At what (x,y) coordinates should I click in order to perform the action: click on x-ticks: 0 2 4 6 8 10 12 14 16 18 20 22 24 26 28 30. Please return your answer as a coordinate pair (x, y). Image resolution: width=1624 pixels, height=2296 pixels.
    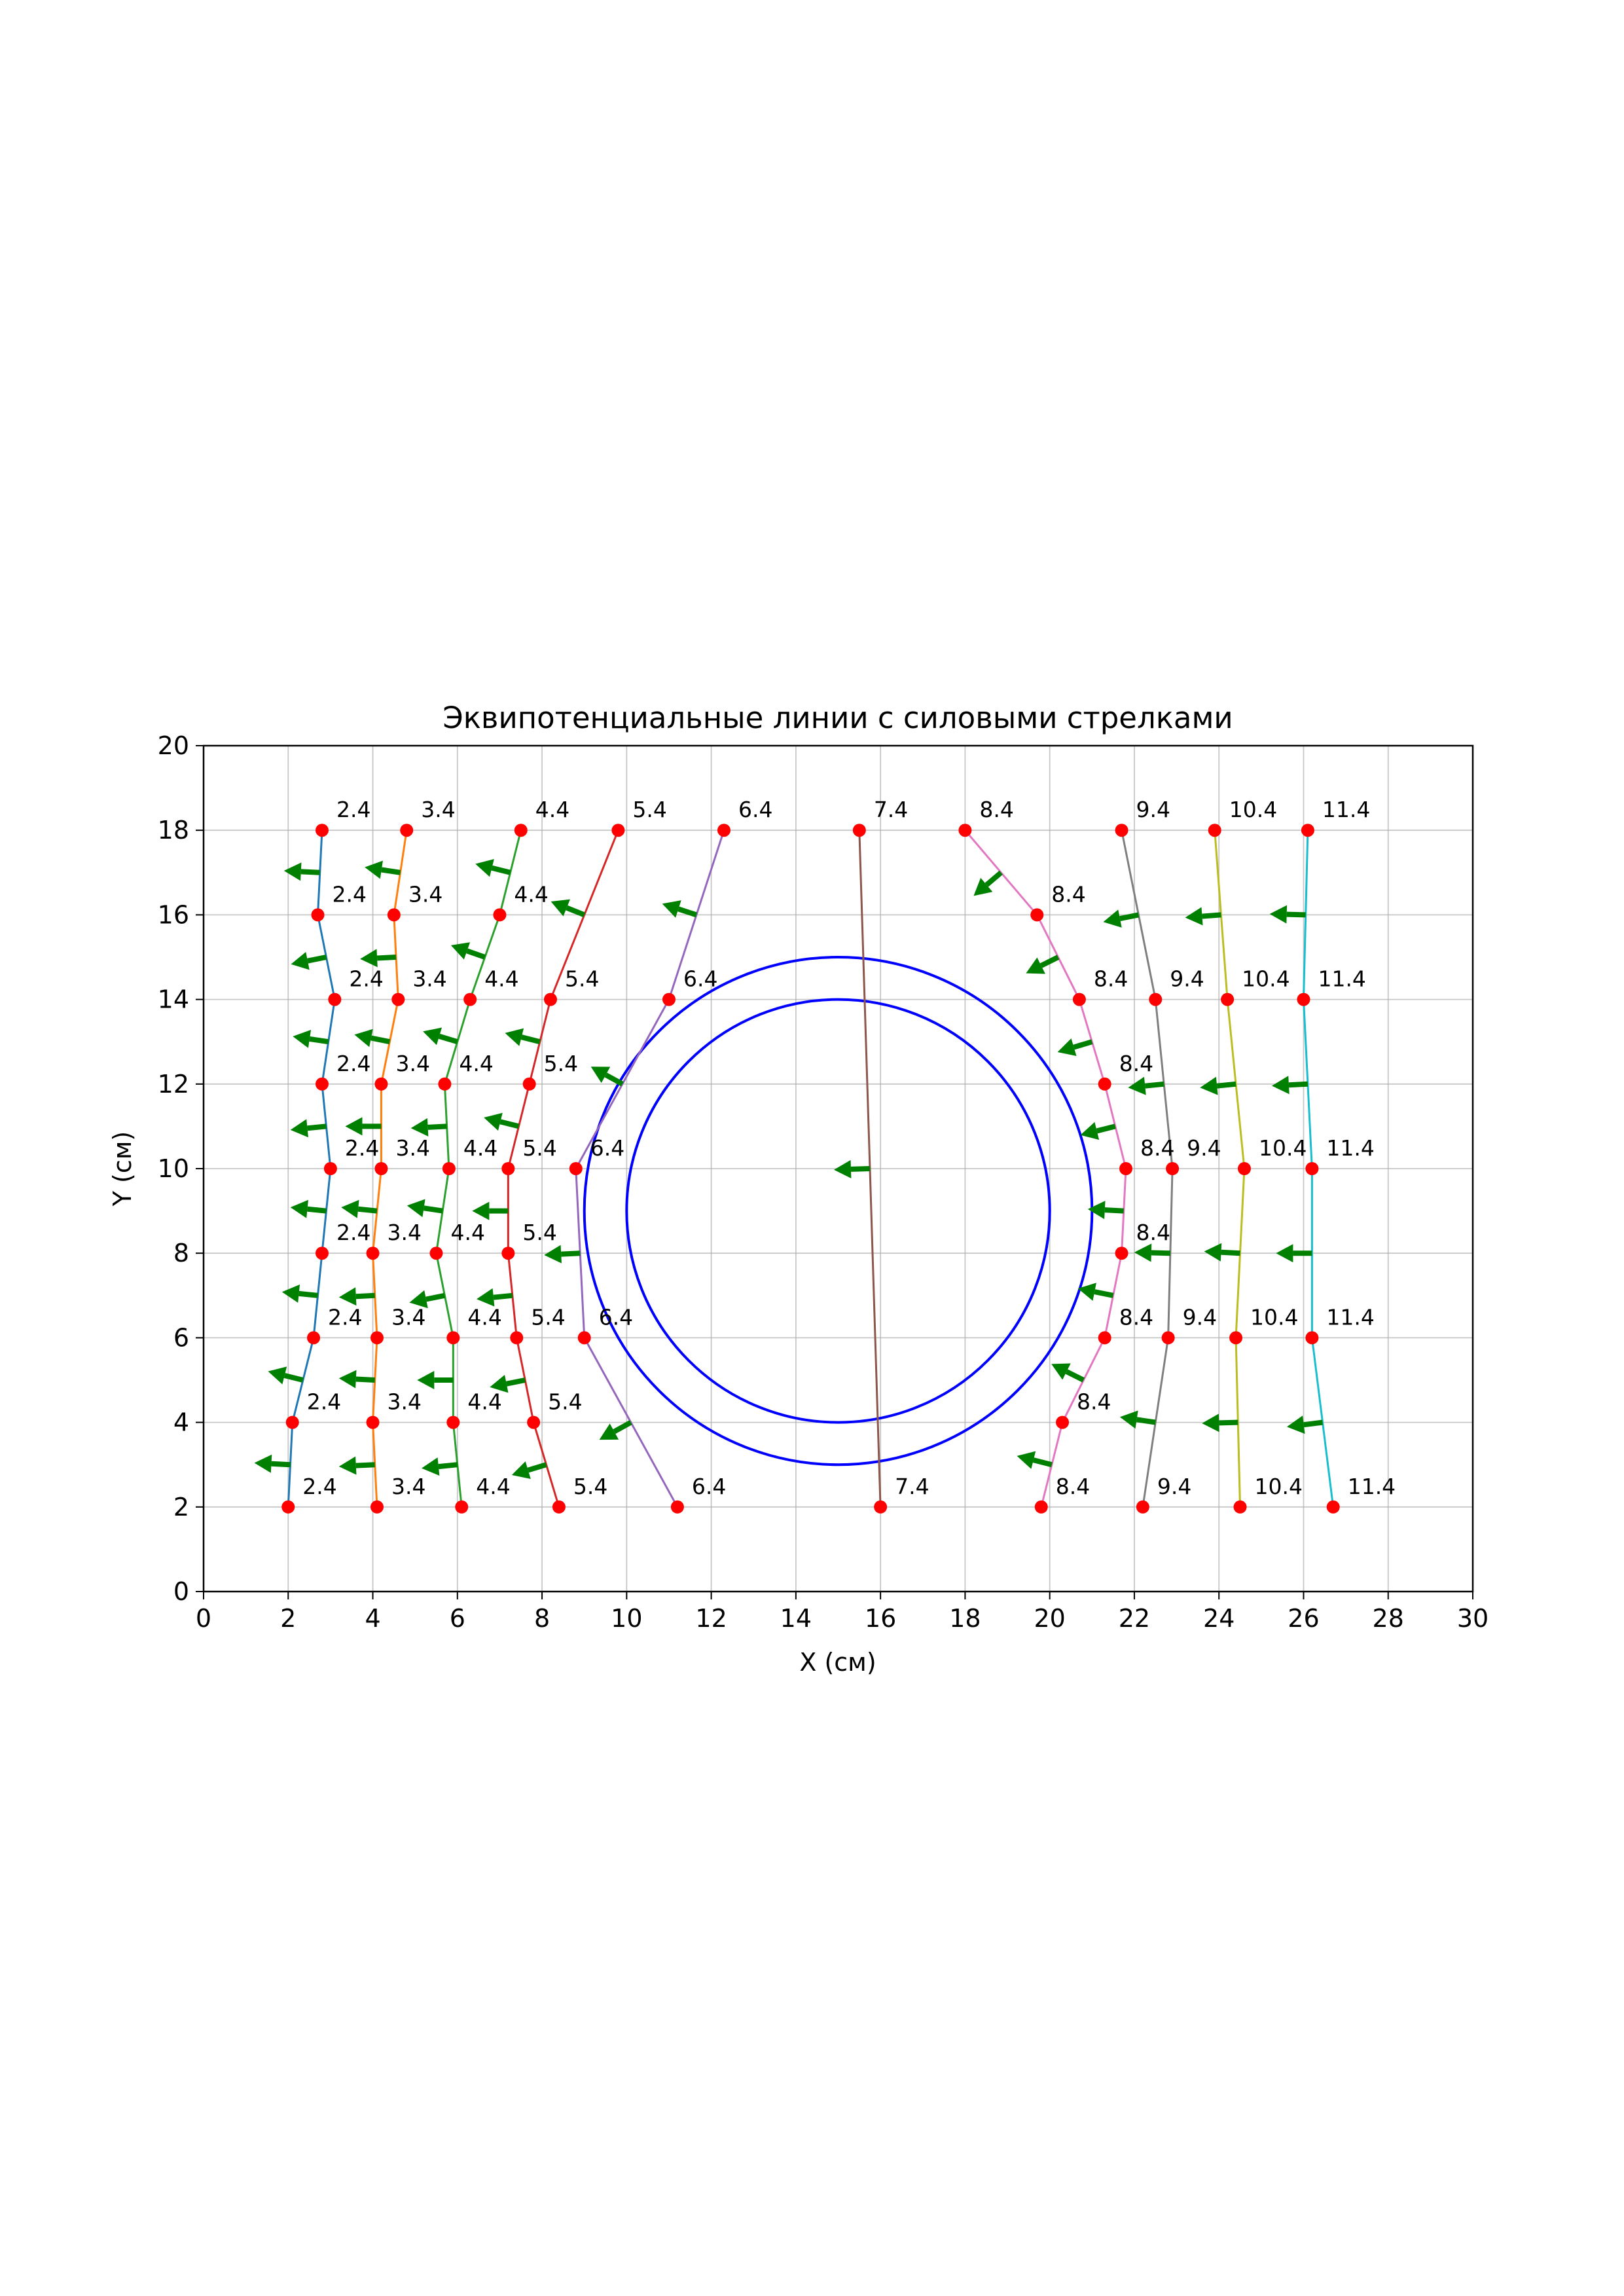
    Looking at the image, I should click on (842, 1612).